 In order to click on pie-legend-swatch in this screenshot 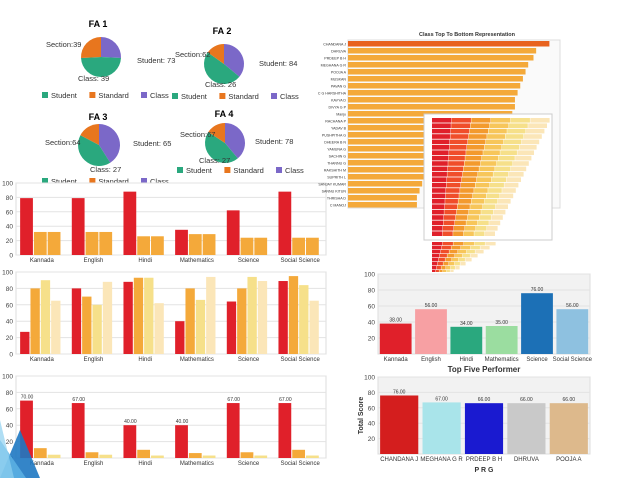, I will do `click(180, 170)`.